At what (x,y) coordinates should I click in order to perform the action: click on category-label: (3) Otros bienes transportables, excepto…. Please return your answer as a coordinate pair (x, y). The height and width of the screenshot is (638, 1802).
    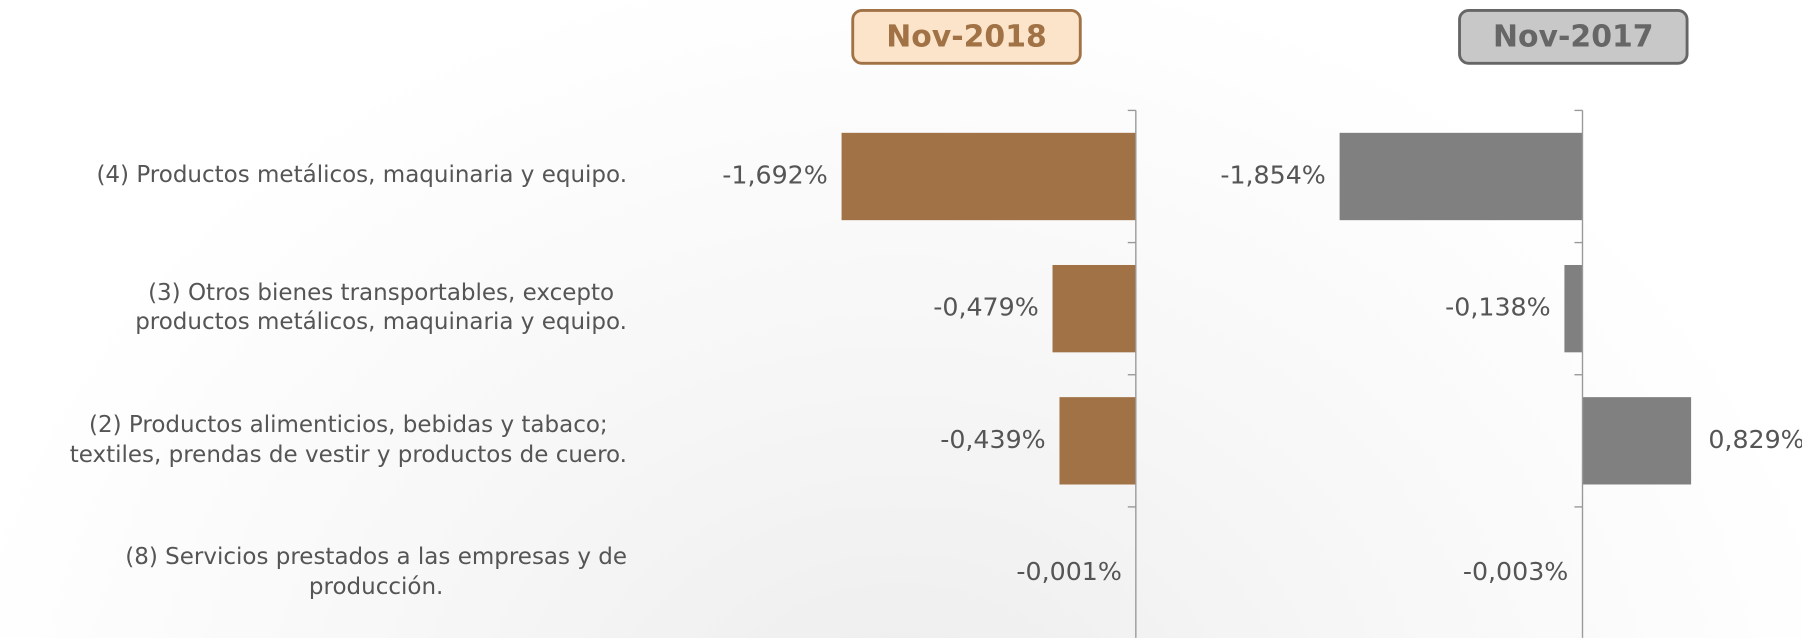
    Looking at the image, I should click on (381, 307).